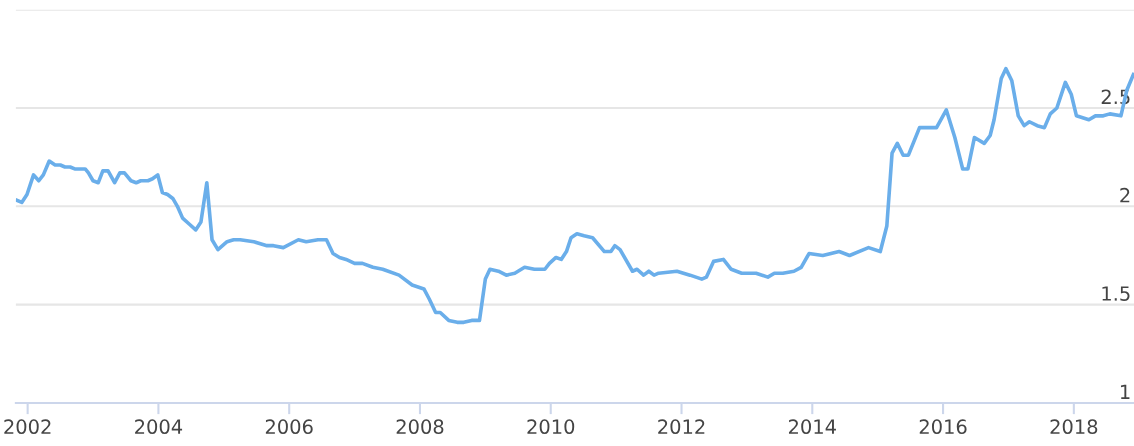 The image size is (1134, 446). Describe the element at coordinates (1074, 427) in the screenshot. I see `x-tick-label: 2018` at that location.